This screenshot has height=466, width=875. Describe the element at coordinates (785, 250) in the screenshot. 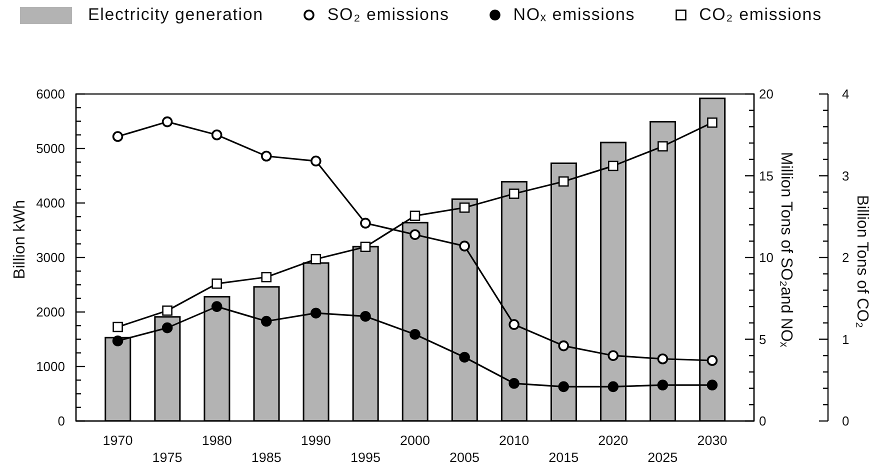

I see `y2-axis-title: Million Tons of SO₂and NOₓ` at that location.